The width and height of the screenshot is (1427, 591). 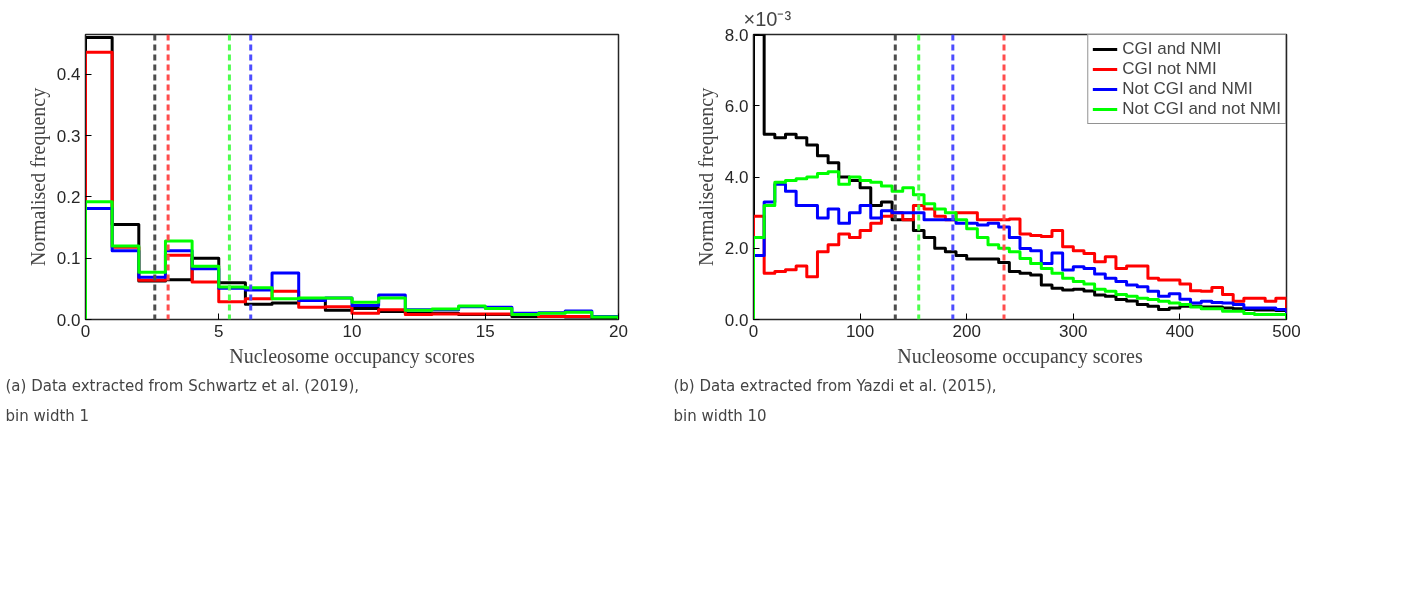 I want to click on x-tick-label: 400, so click(x=1180, y=331).